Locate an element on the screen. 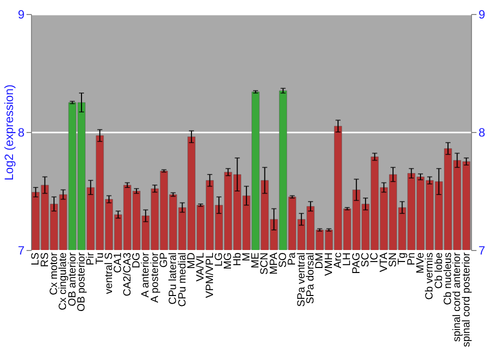 The height and width of the screenshot is (350, 500). x-tick-label: Tg is located at coordinates (402, 258).